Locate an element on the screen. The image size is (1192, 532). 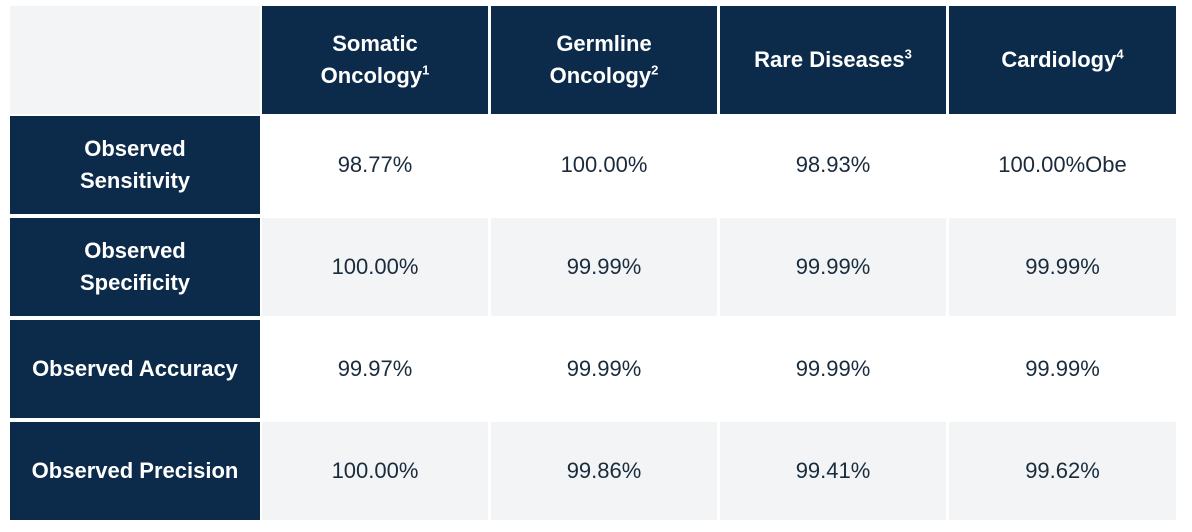
header-line: Oncology1 is located at coordinates (375, 76).